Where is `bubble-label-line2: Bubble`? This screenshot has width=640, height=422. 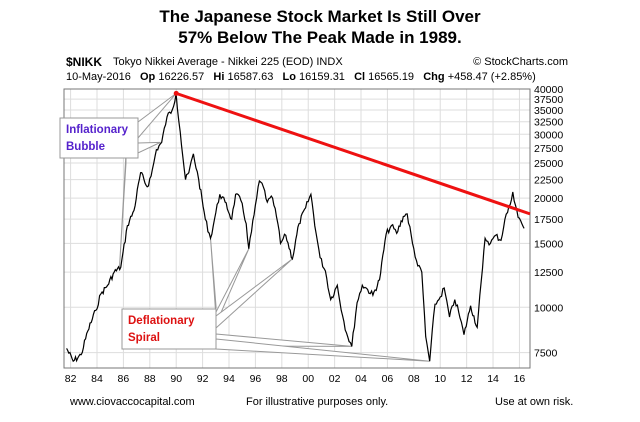 bubble-label-line2: Bubble is located at coordinates (85, 147).